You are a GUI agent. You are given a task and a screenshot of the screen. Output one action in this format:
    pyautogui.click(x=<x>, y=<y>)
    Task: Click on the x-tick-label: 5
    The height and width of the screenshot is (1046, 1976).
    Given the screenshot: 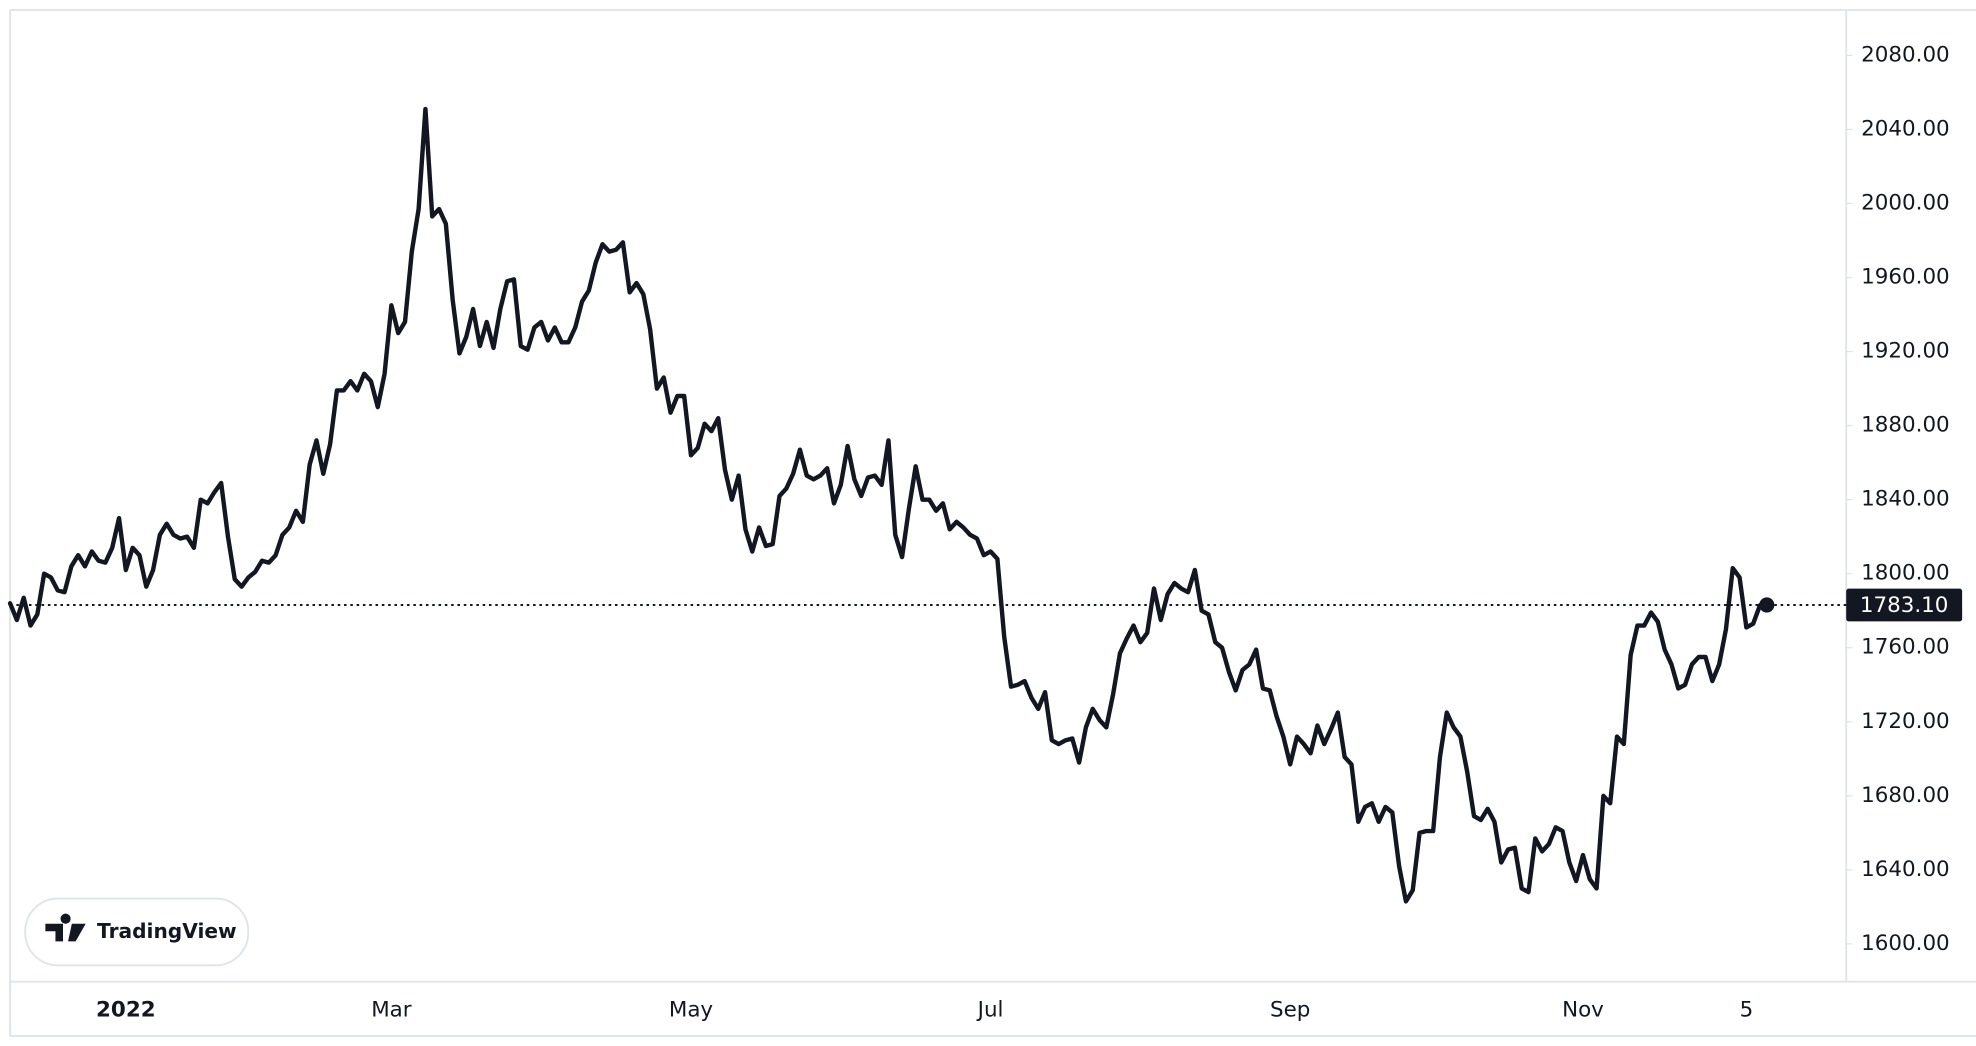 What is the action you would take?
    pyautogui.click(x=1747, y=1010)
    